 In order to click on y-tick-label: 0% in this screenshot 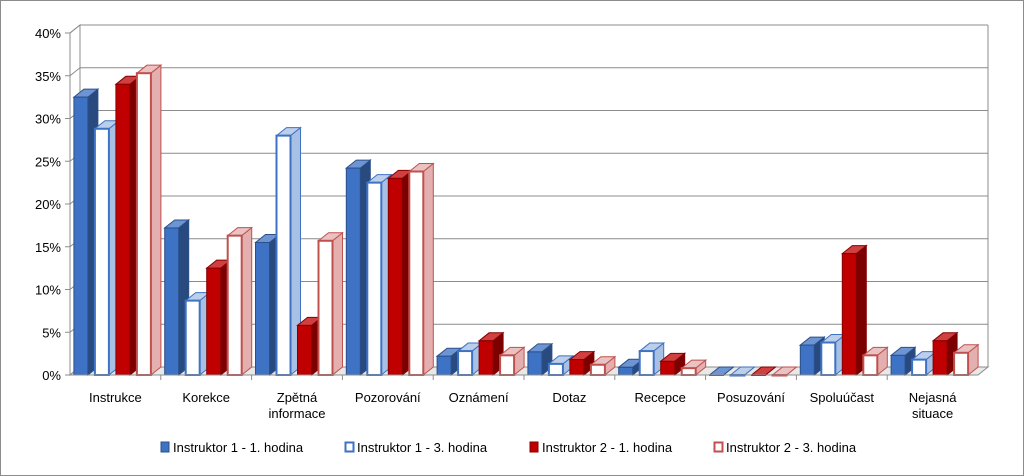, I will do `click(51, 375)`.